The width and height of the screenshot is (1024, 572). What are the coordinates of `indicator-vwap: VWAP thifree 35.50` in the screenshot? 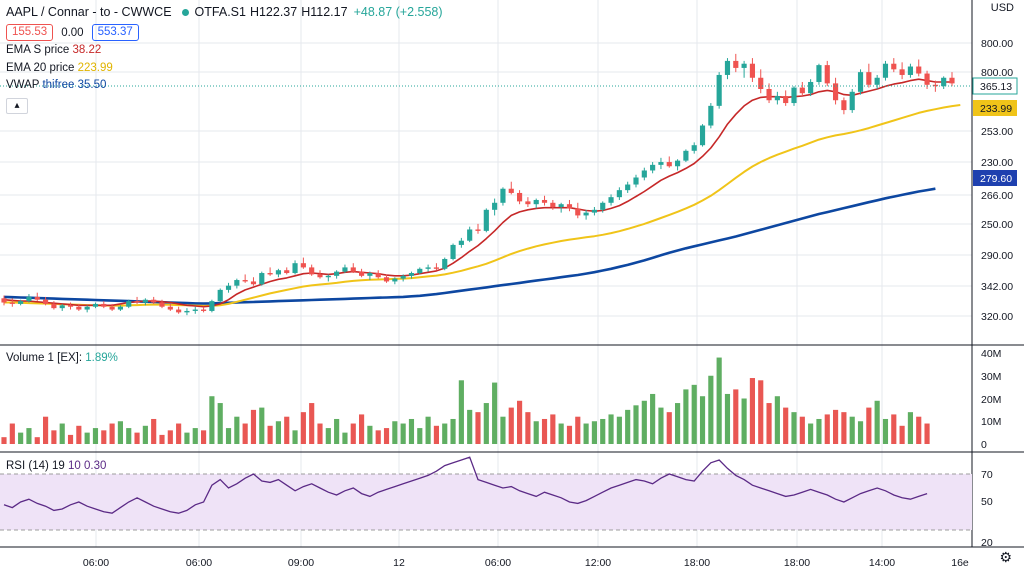 It's located at (56, 85).